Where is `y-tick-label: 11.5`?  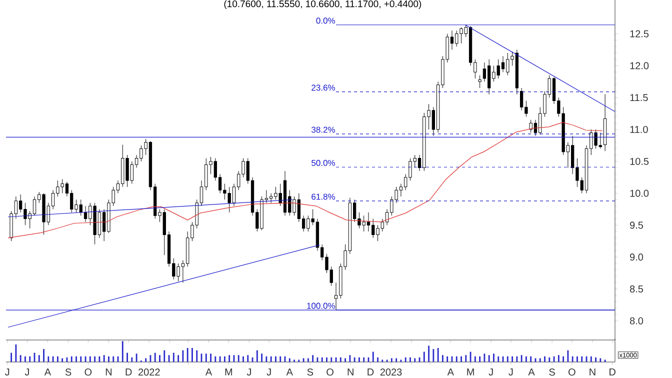 y-tick-label: 11.5 is located at coordinates (639, 98).